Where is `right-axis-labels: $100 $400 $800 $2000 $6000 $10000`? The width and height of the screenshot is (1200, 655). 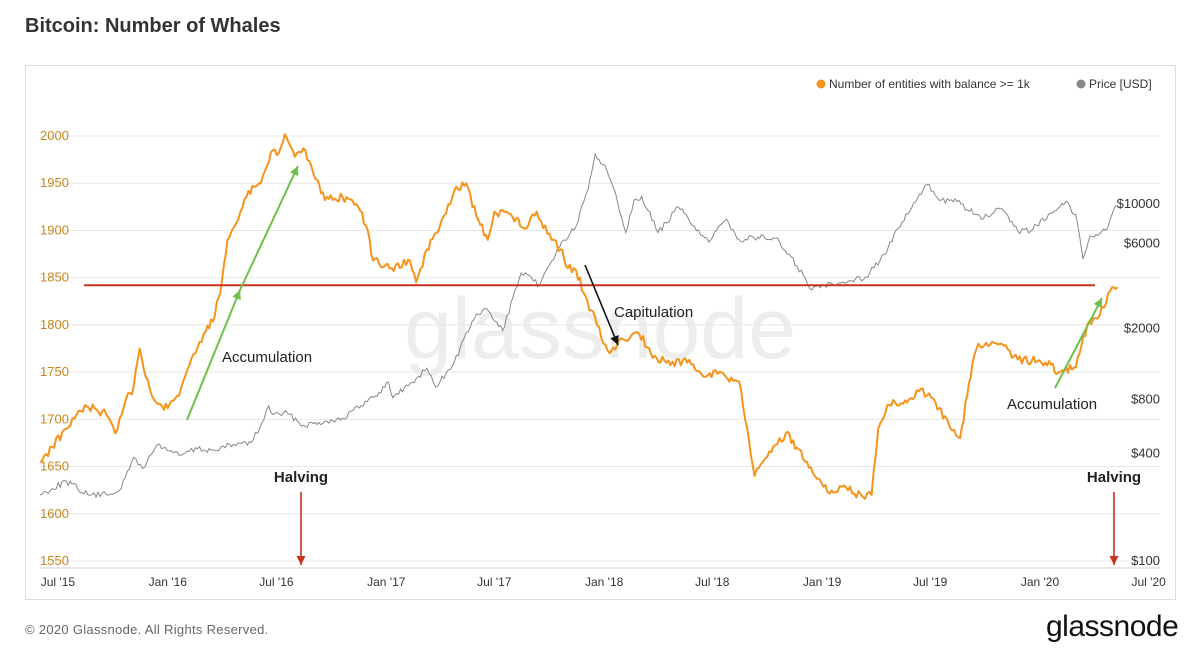 right-axis-labels: $100 $400 $800 $2000 $6000 $10000 is located at coordinates (1138, 382).